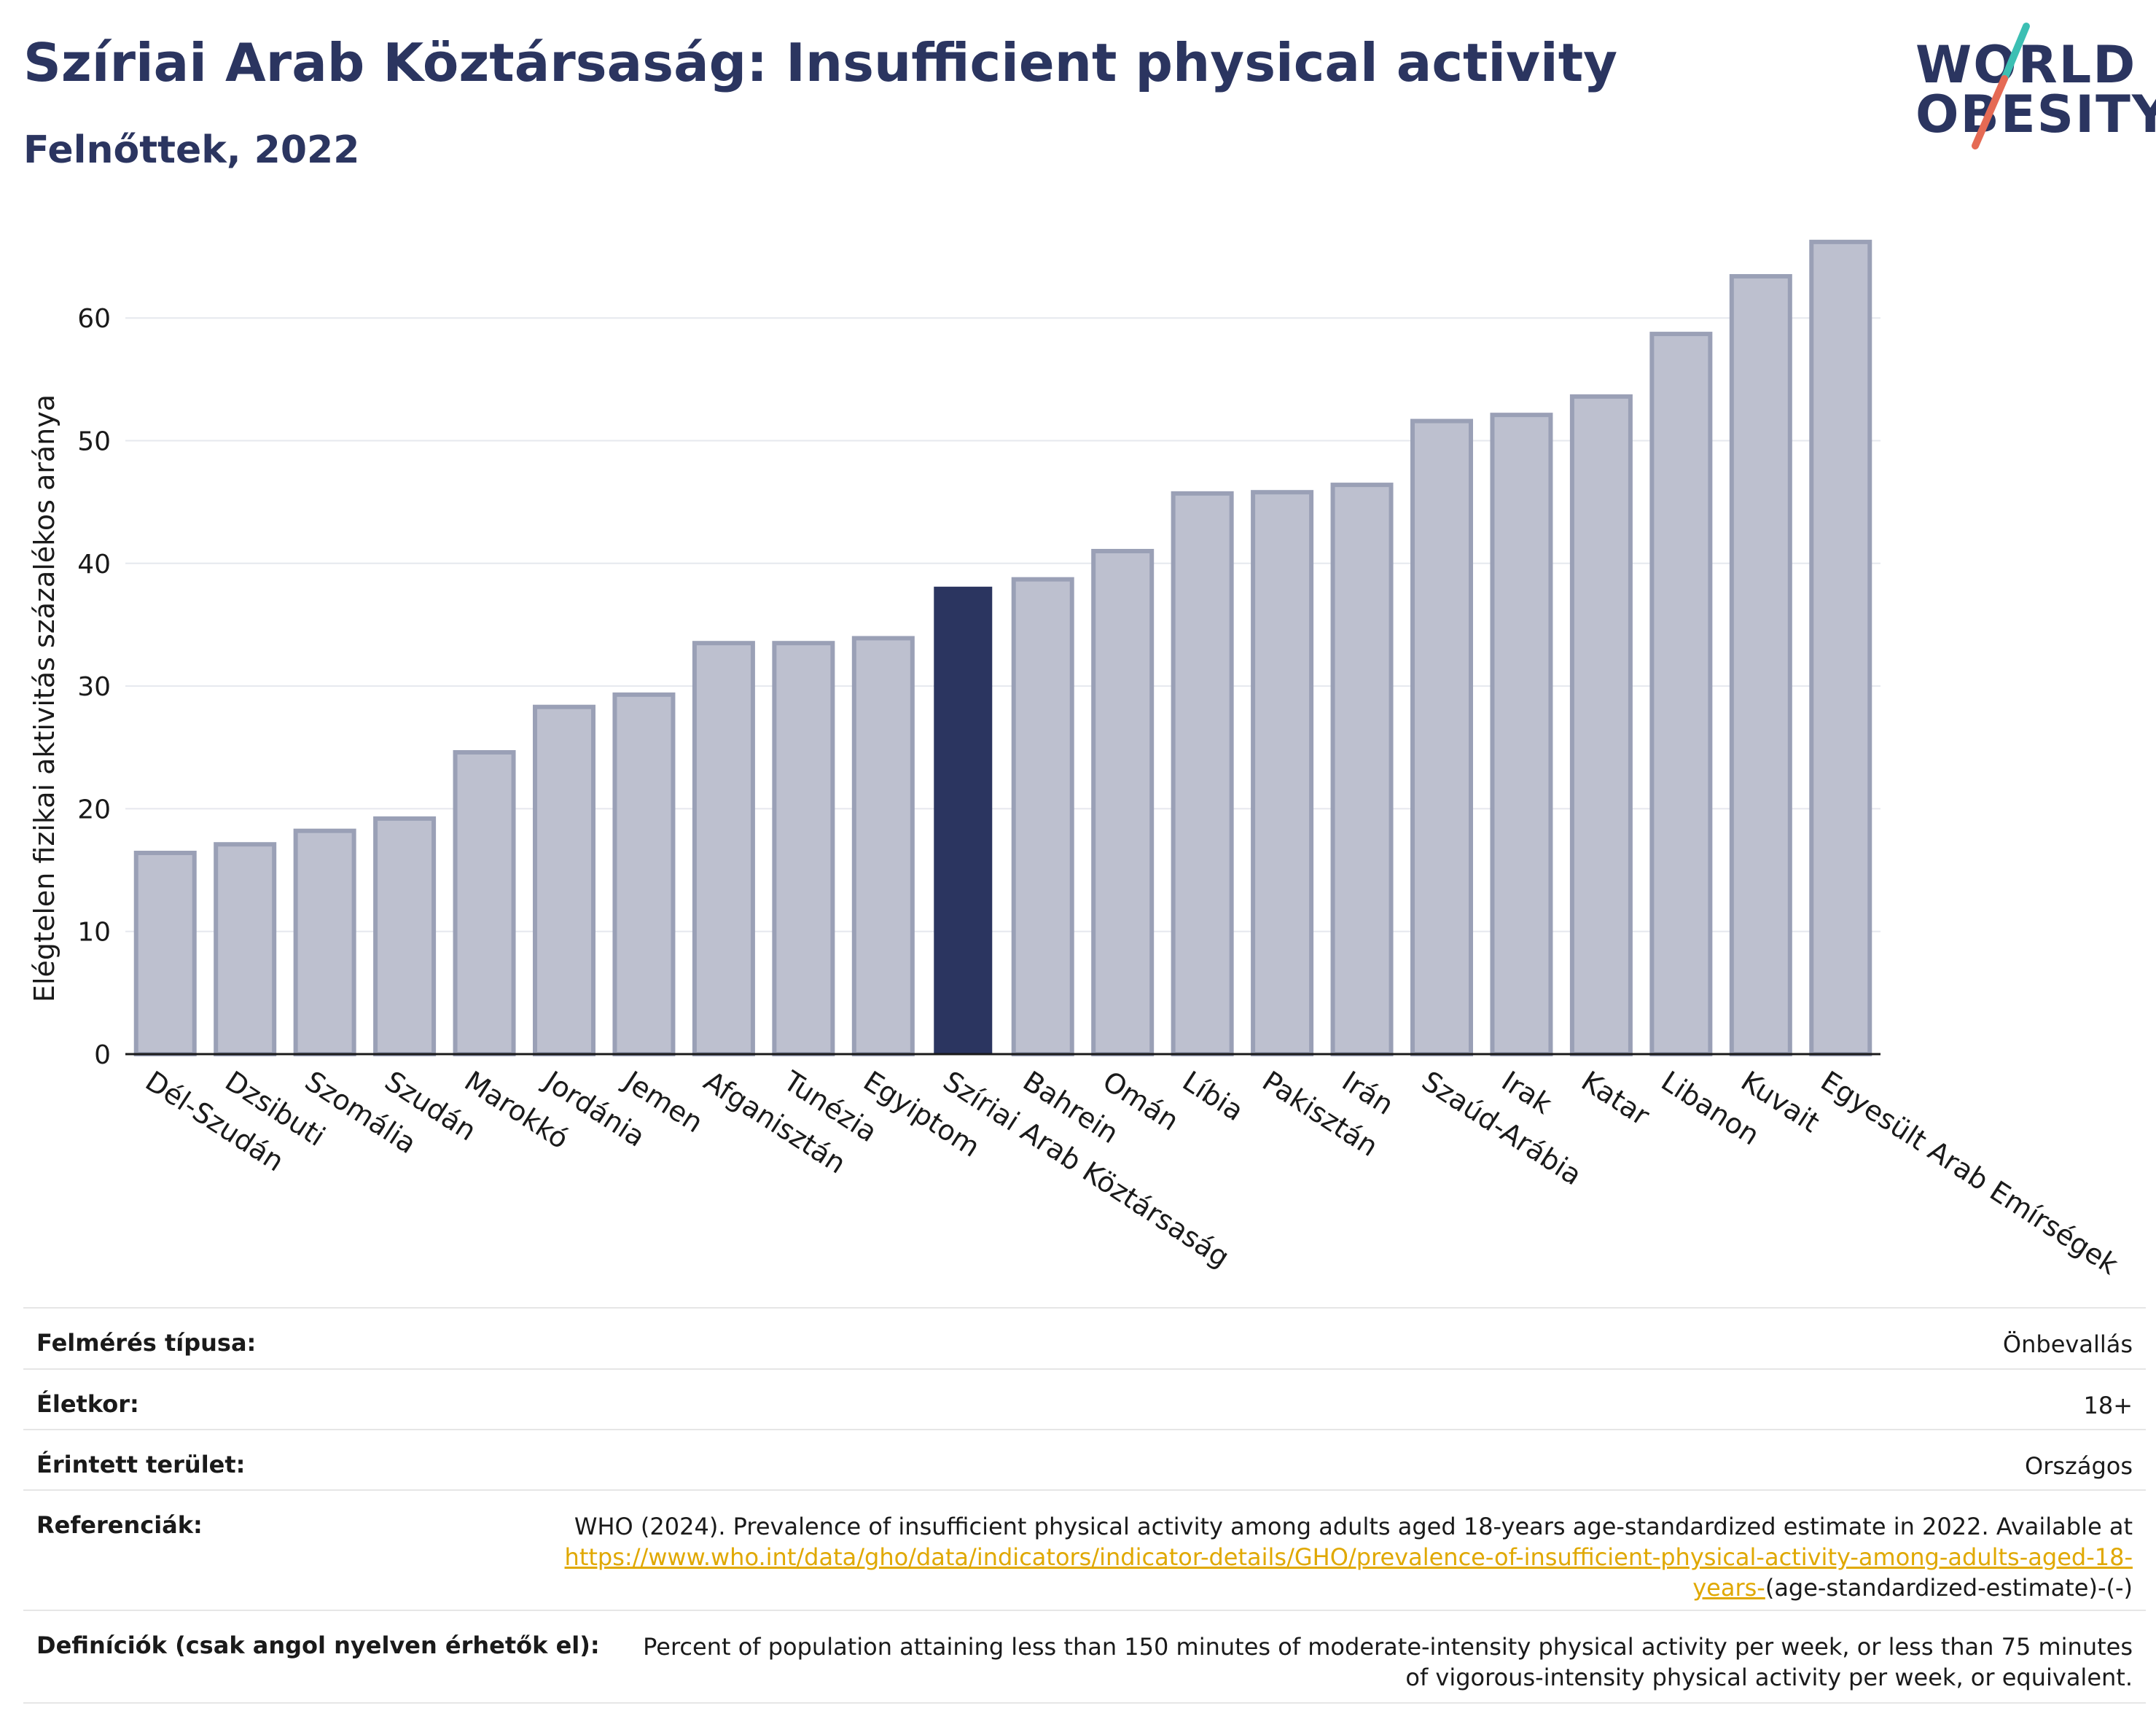  I want to click on x-tick-label: Egyesült Arab Emírségek, so click(1970, 1173).